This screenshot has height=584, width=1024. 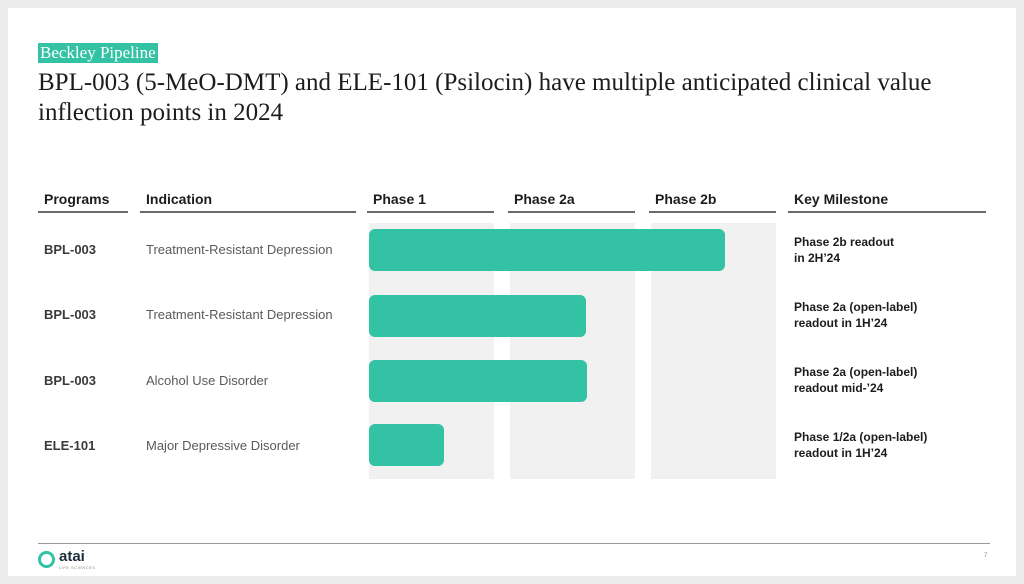 What do you see at coordinates (986, 556) in the screenshot?
I see `page-number: 7` at bounding box center [986, 556].